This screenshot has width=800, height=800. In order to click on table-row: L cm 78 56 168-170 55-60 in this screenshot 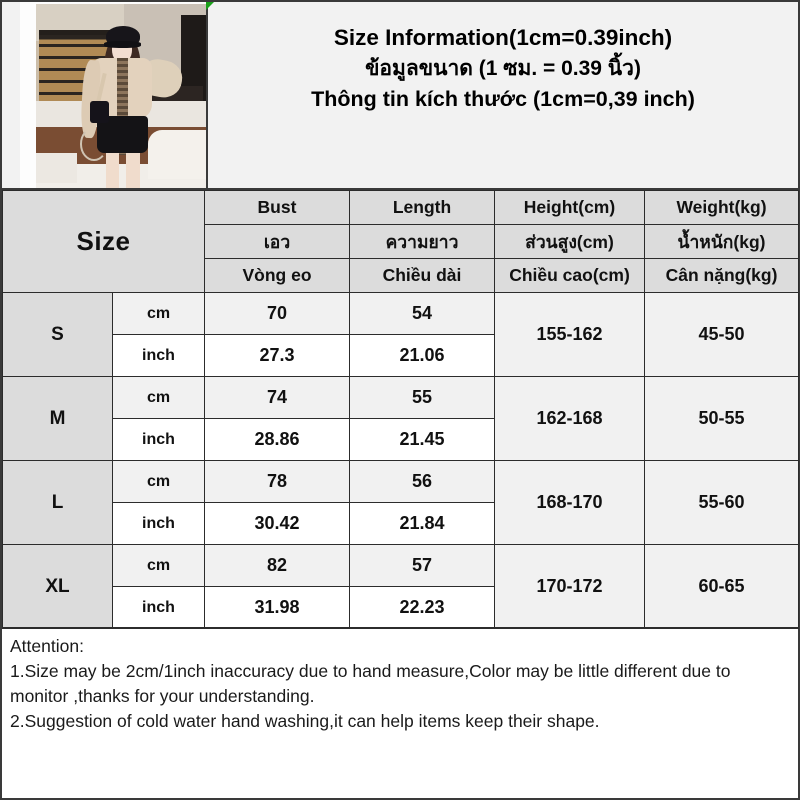, I will do `click(400, 502)`.